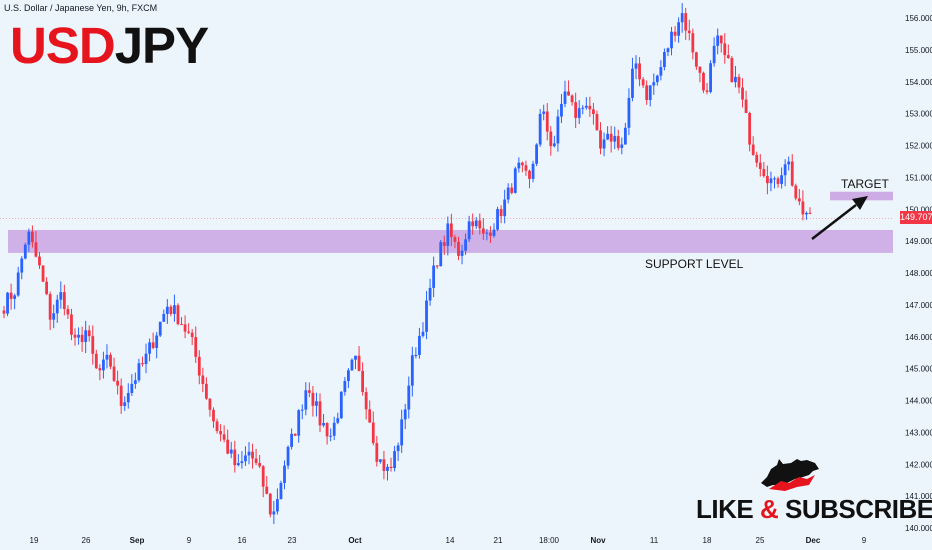 The height and width of the screenshot is (550, 932). I want to click on like-text: LIKE, so click(725, 509).